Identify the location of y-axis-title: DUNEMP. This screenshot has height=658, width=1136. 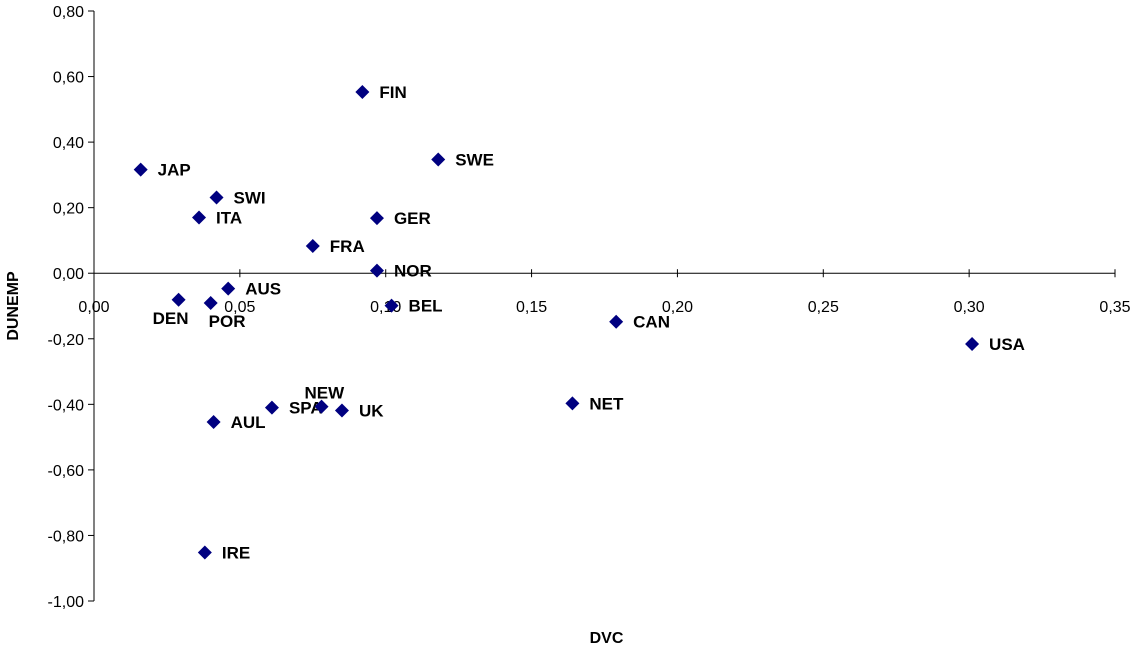
(13, 306).